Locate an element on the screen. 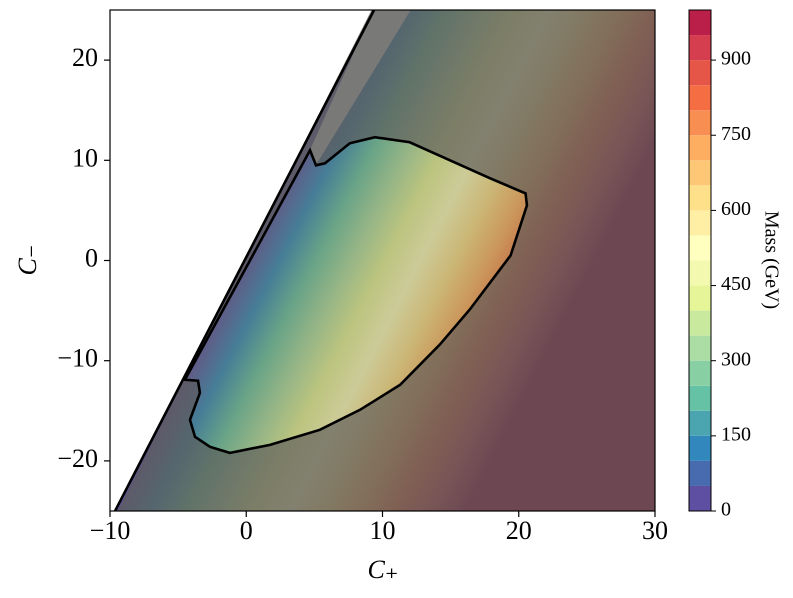 The image size is (793, 598). colorbar-tick-label: 750 is located at coordinates (736, 134).